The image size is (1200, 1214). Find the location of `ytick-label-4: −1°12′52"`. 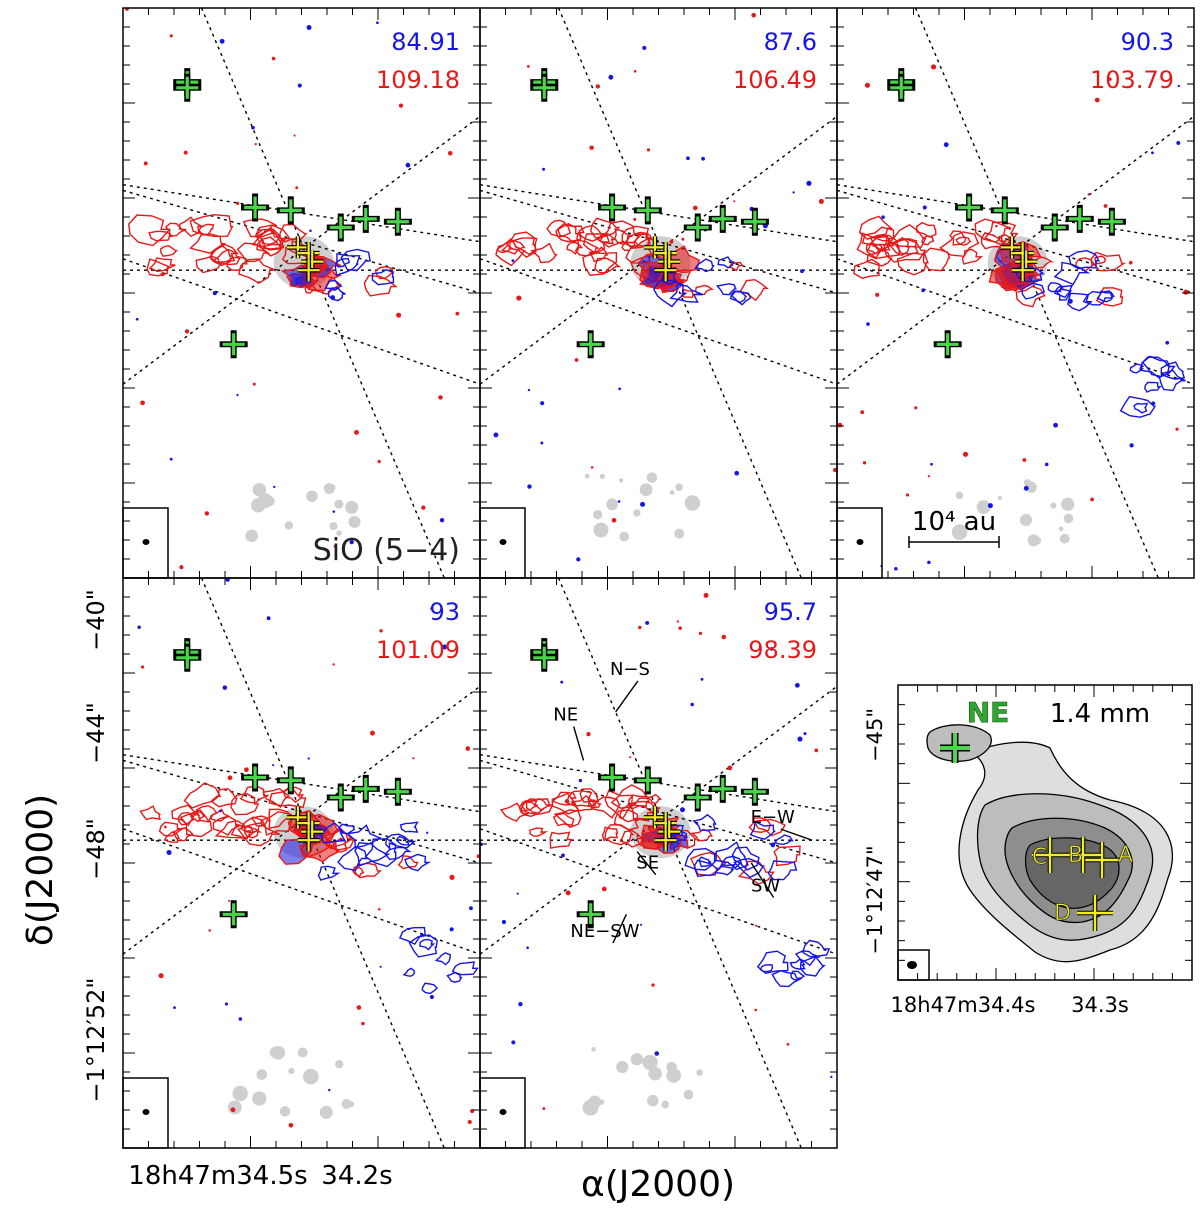

ytick-label-4: −1°12′52" is located at coordinates (96, 1040).